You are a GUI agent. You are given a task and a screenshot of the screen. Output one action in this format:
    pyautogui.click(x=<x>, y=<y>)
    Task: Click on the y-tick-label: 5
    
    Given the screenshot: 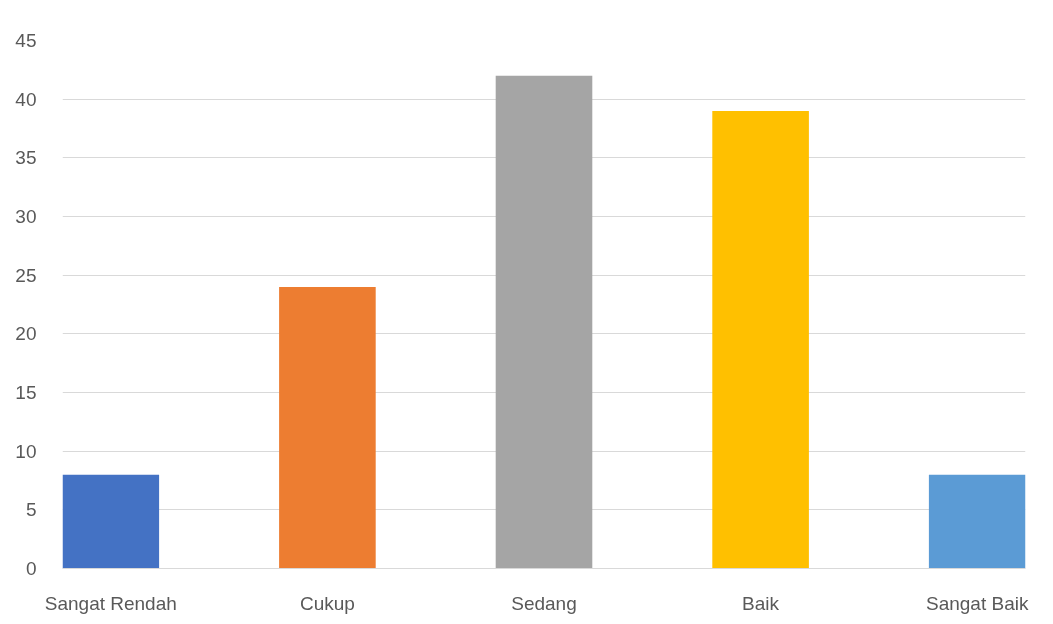 What is the action you would take?
    pyautogui.click(x=31, y=510)
    